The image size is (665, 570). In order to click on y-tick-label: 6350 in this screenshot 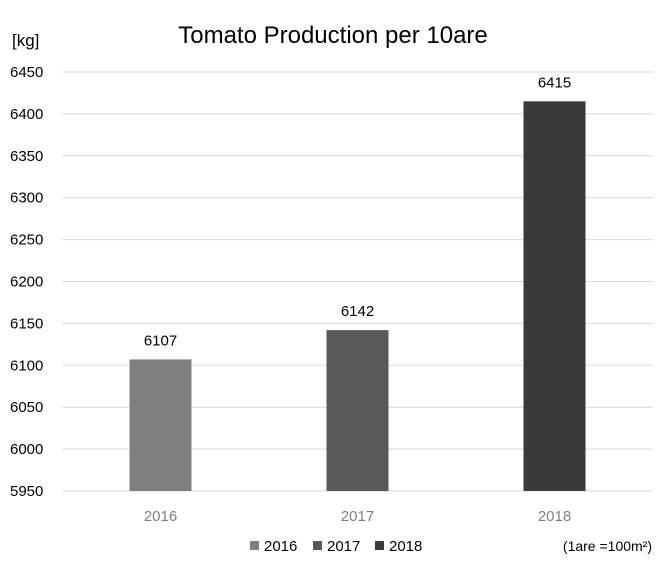, I will do `click(26, 156)`.